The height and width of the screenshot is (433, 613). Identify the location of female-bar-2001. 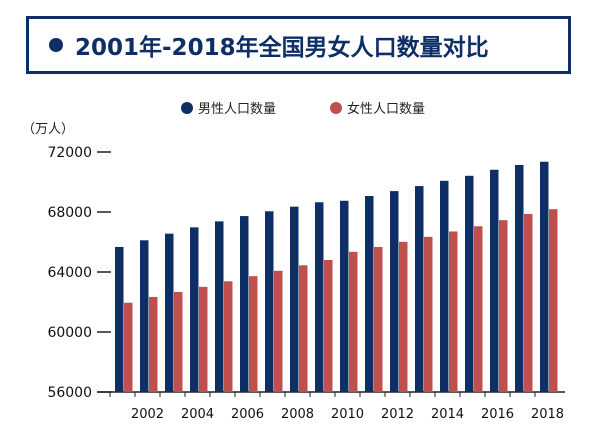
(128, 347).